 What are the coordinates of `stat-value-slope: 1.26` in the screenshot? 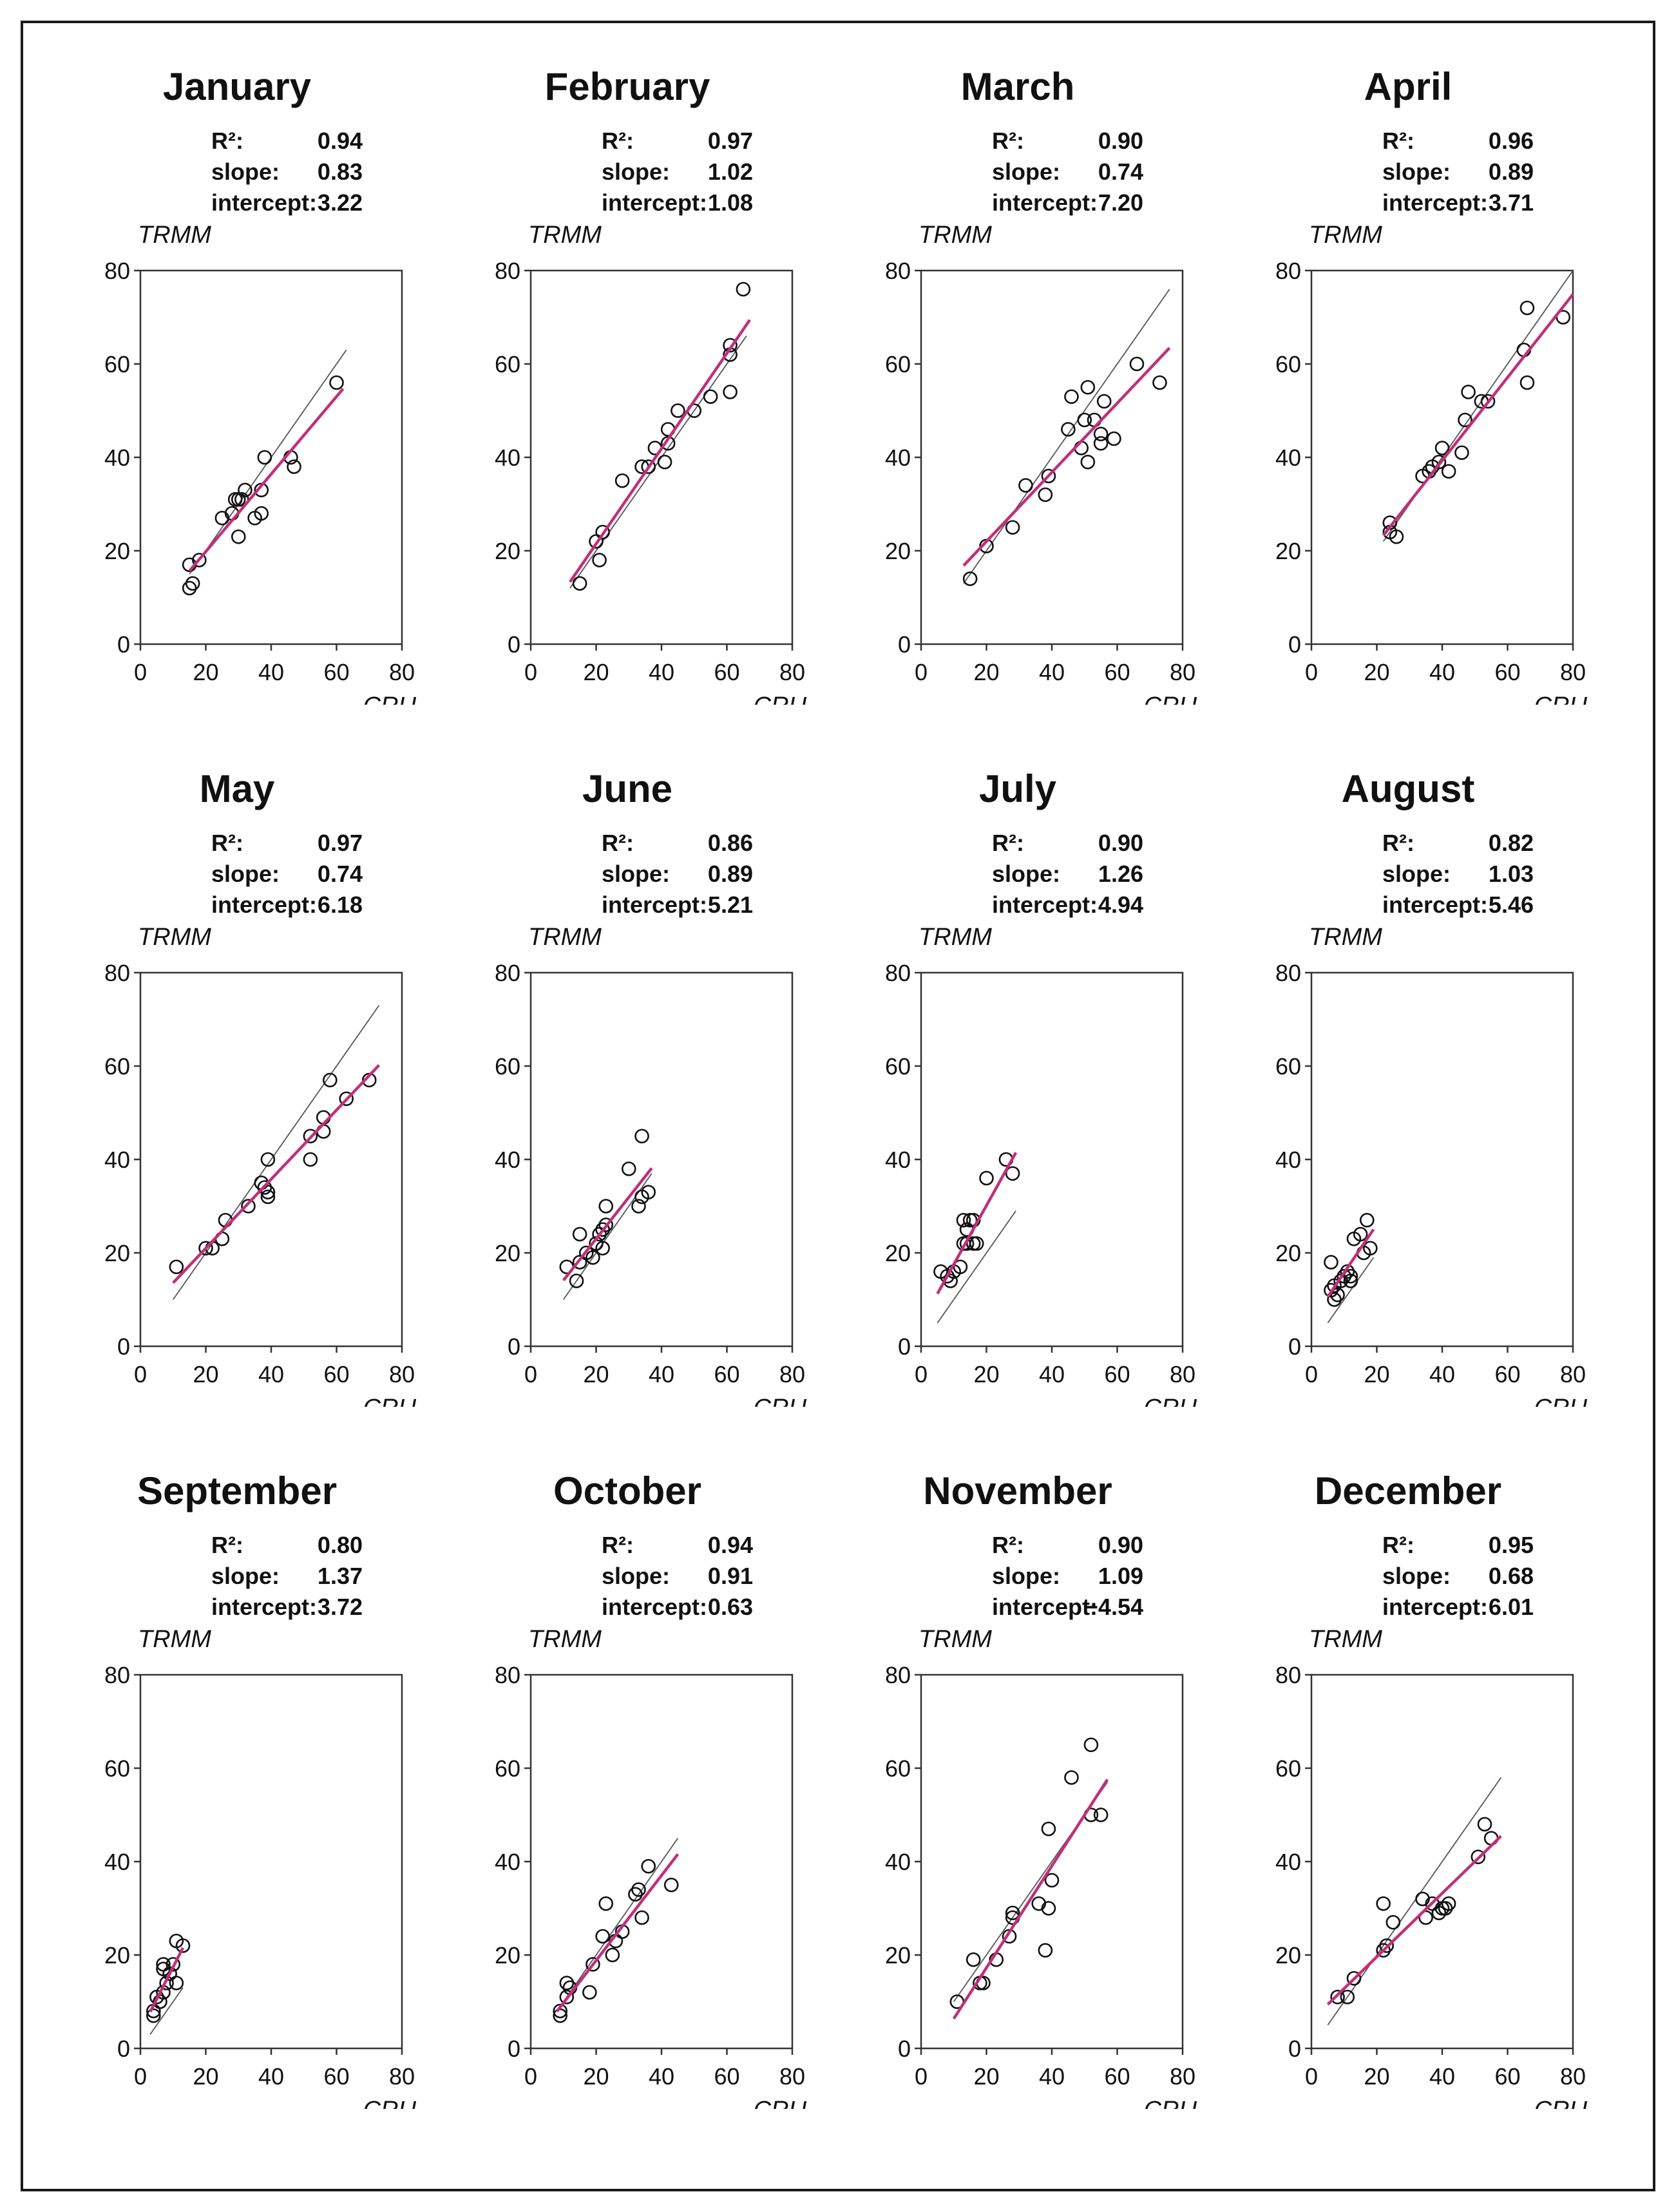 It's located at (1120, 874).